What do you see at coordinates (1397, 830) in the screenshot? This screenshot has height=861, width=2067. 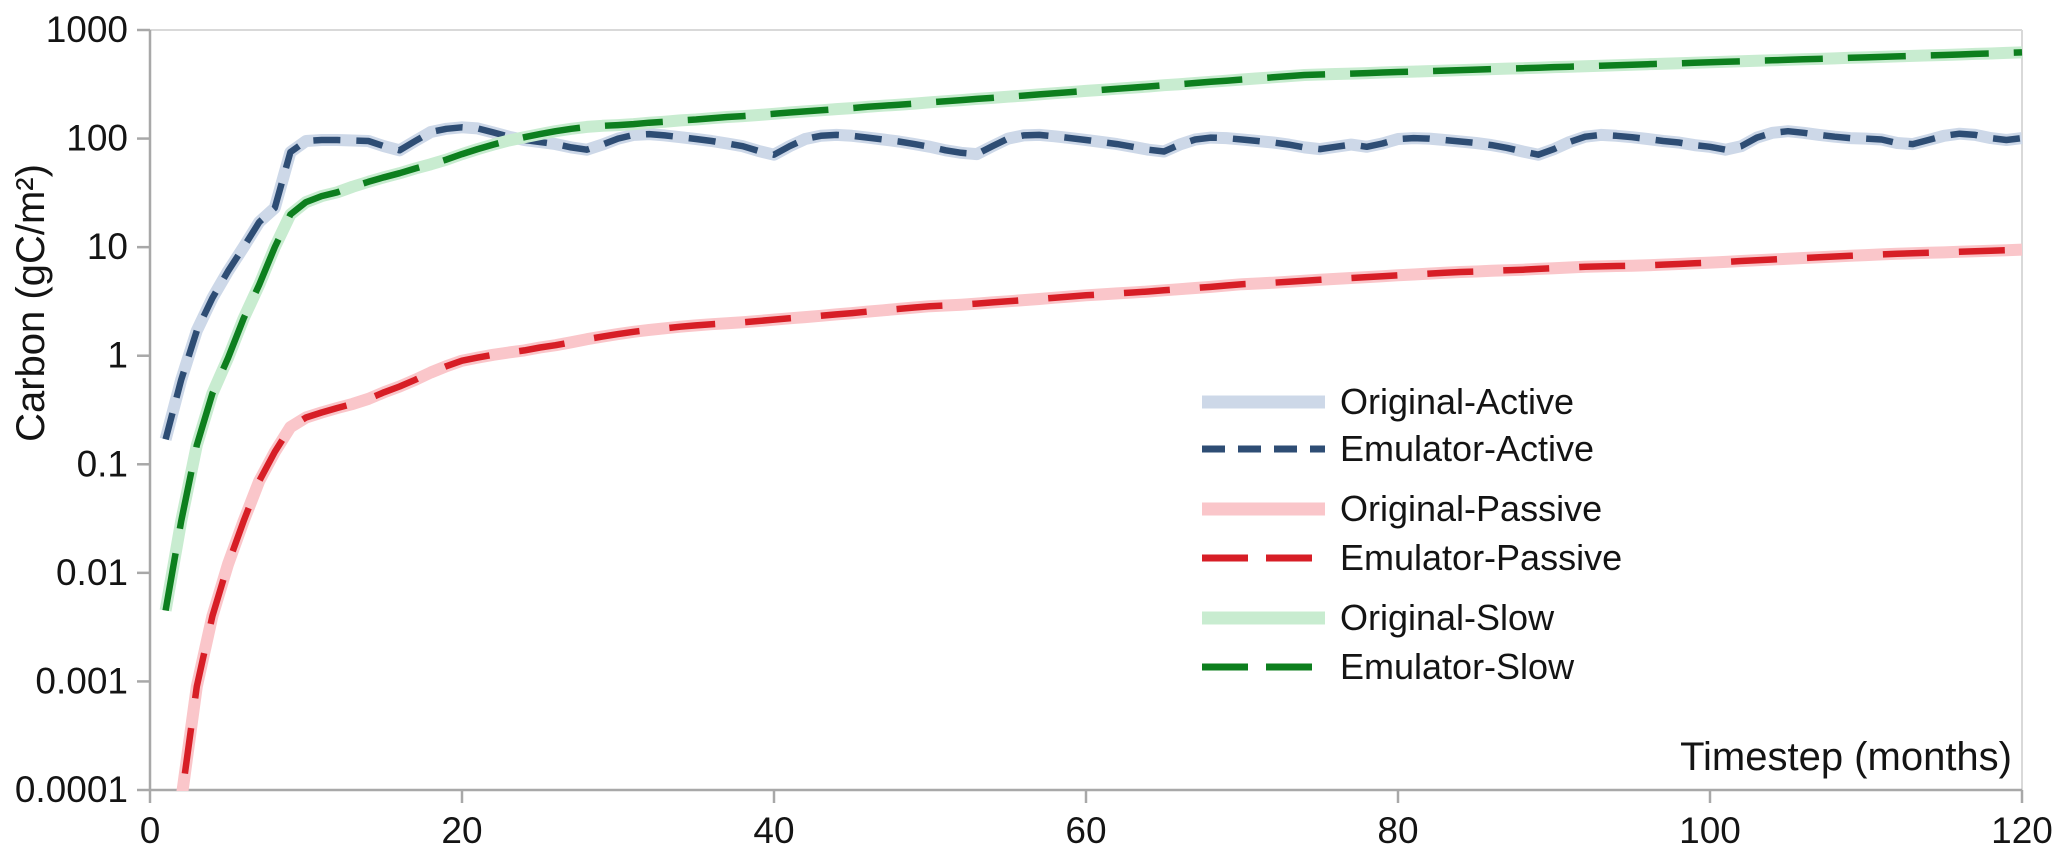 I see `x-tick-label: 80` at bounding box center [1397, 830].